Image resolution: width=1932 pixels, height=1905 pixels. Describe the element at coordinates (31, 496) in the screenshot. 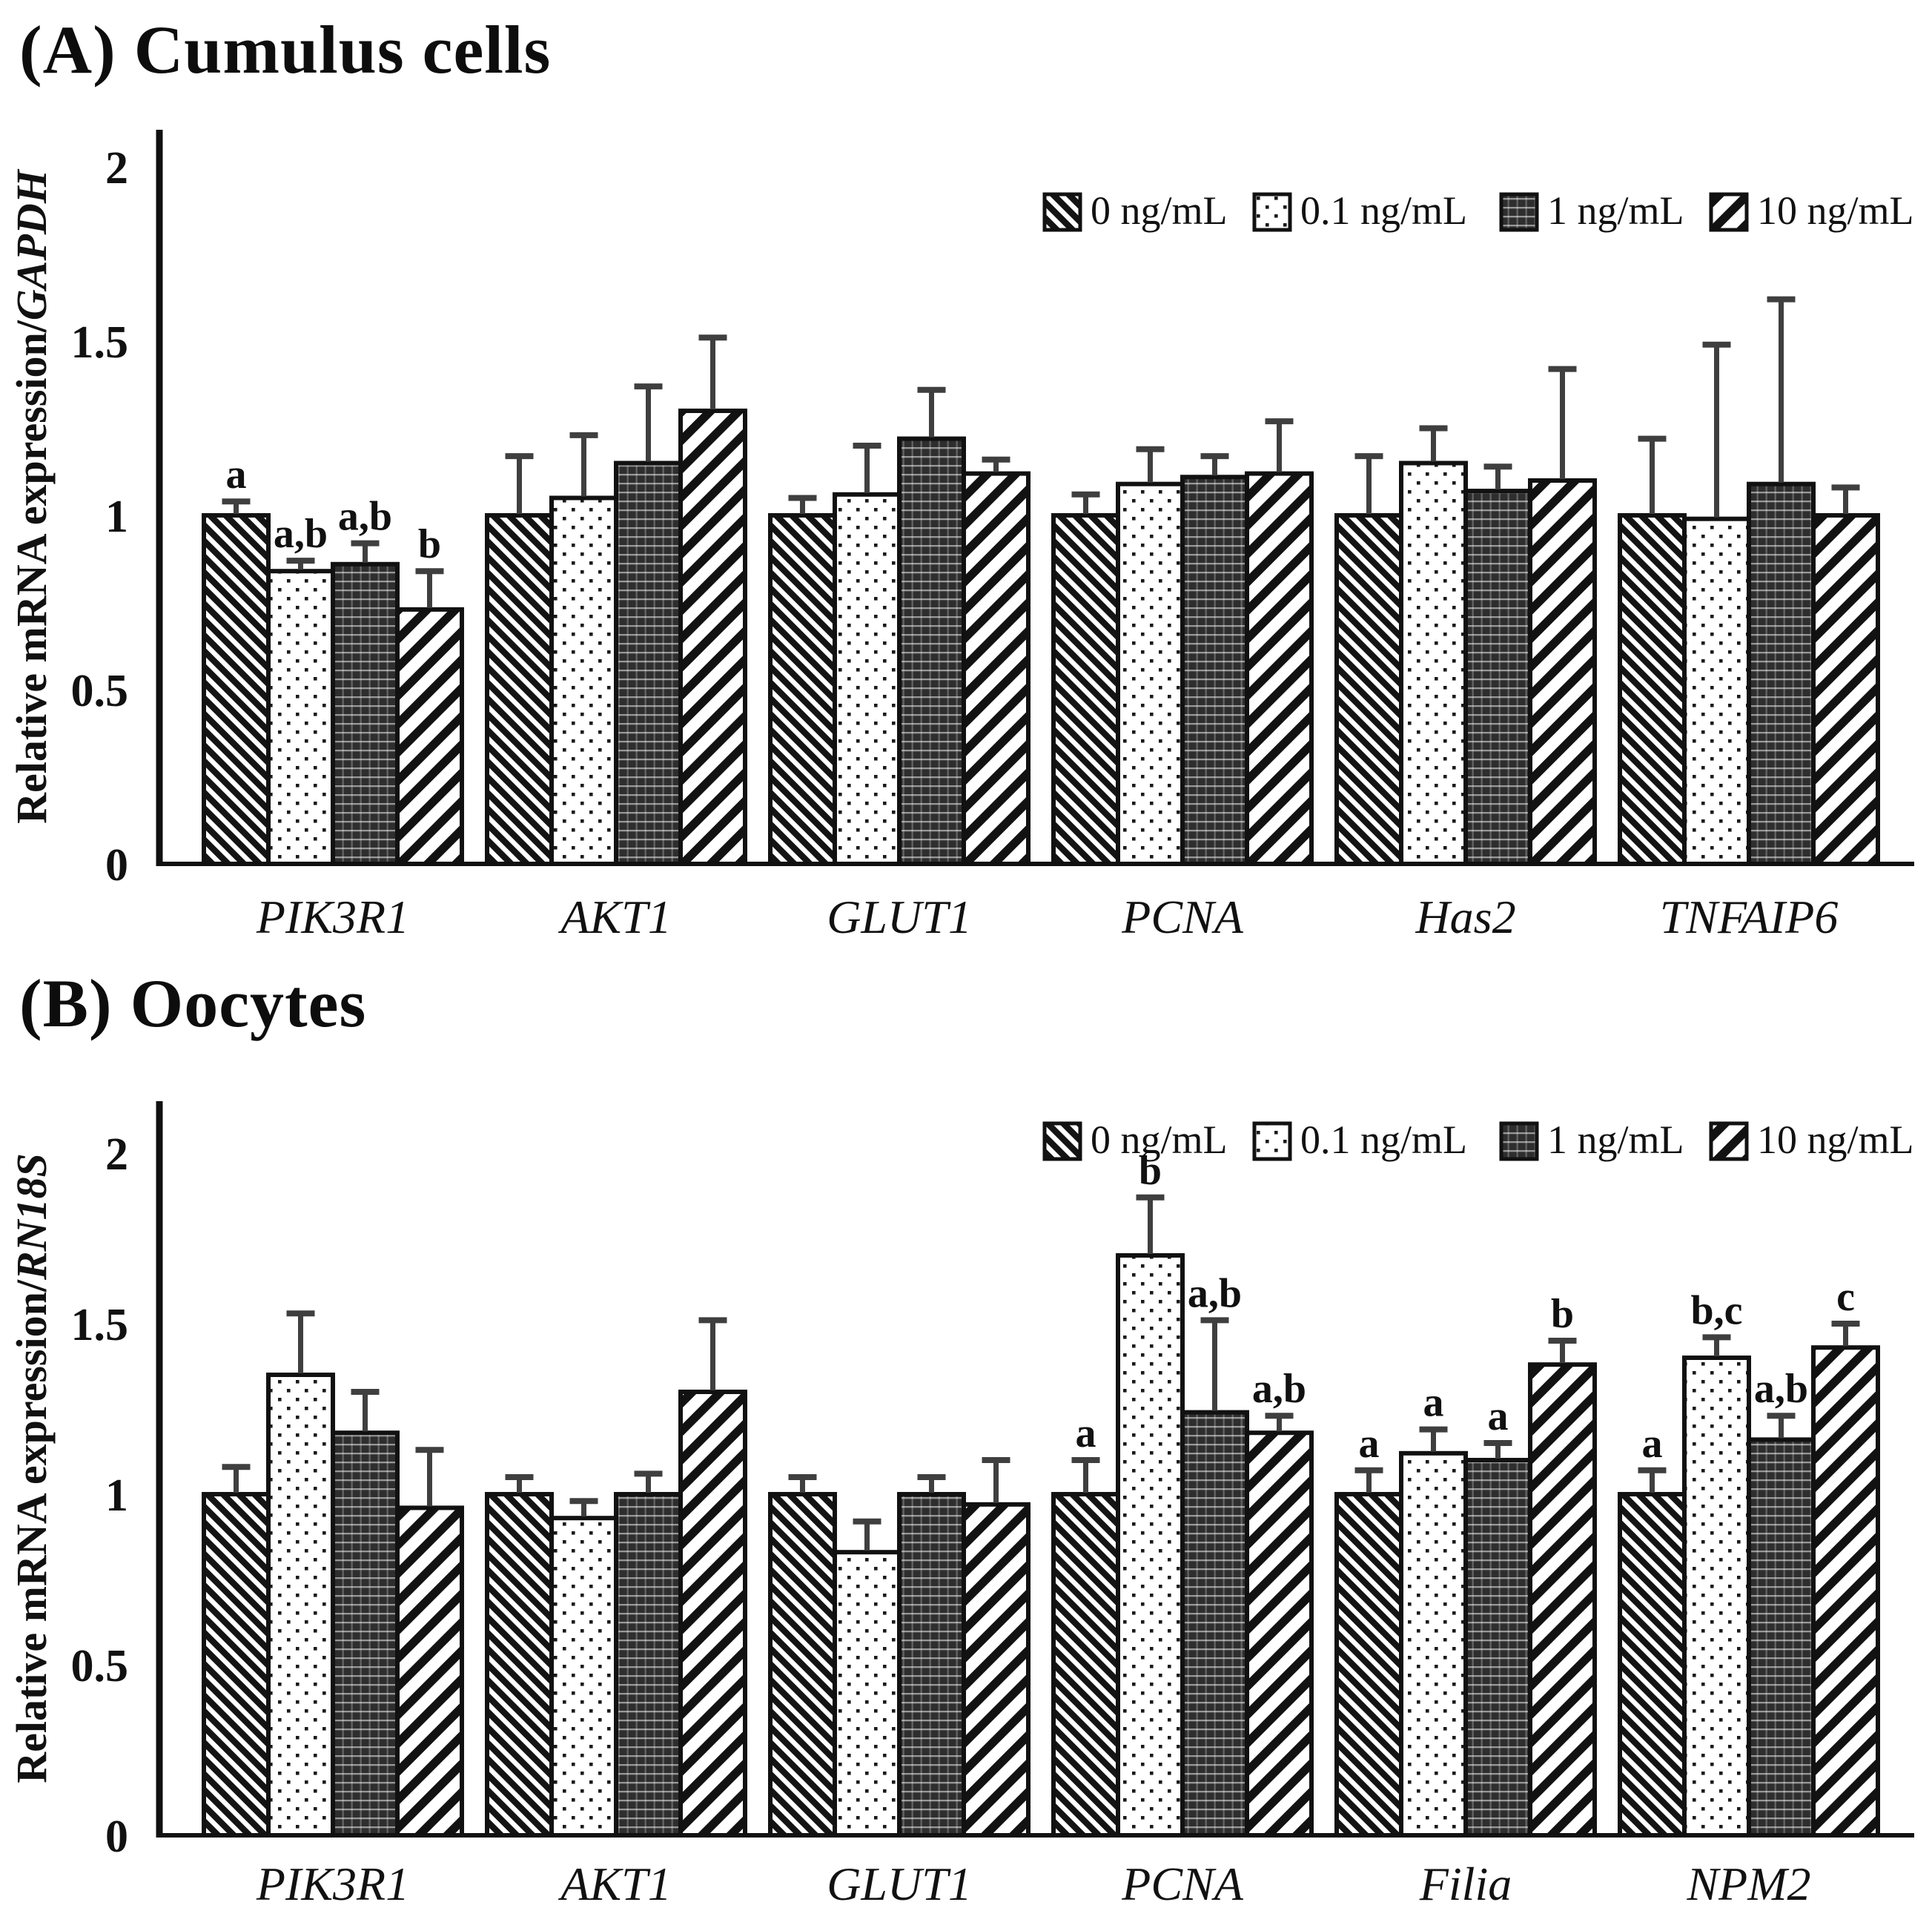

I see `y-axis-title: Relative mRNA expression/GAPDH` at that location.